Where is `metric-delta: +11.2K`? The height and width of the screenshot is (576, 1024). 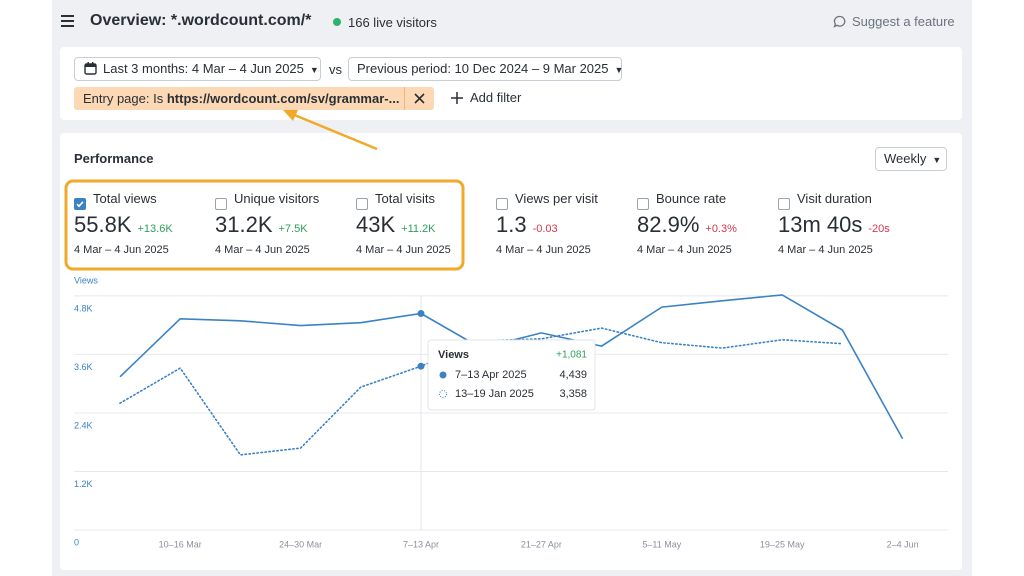
metric-delta: +11.2K is located at coordinates (418, 229).